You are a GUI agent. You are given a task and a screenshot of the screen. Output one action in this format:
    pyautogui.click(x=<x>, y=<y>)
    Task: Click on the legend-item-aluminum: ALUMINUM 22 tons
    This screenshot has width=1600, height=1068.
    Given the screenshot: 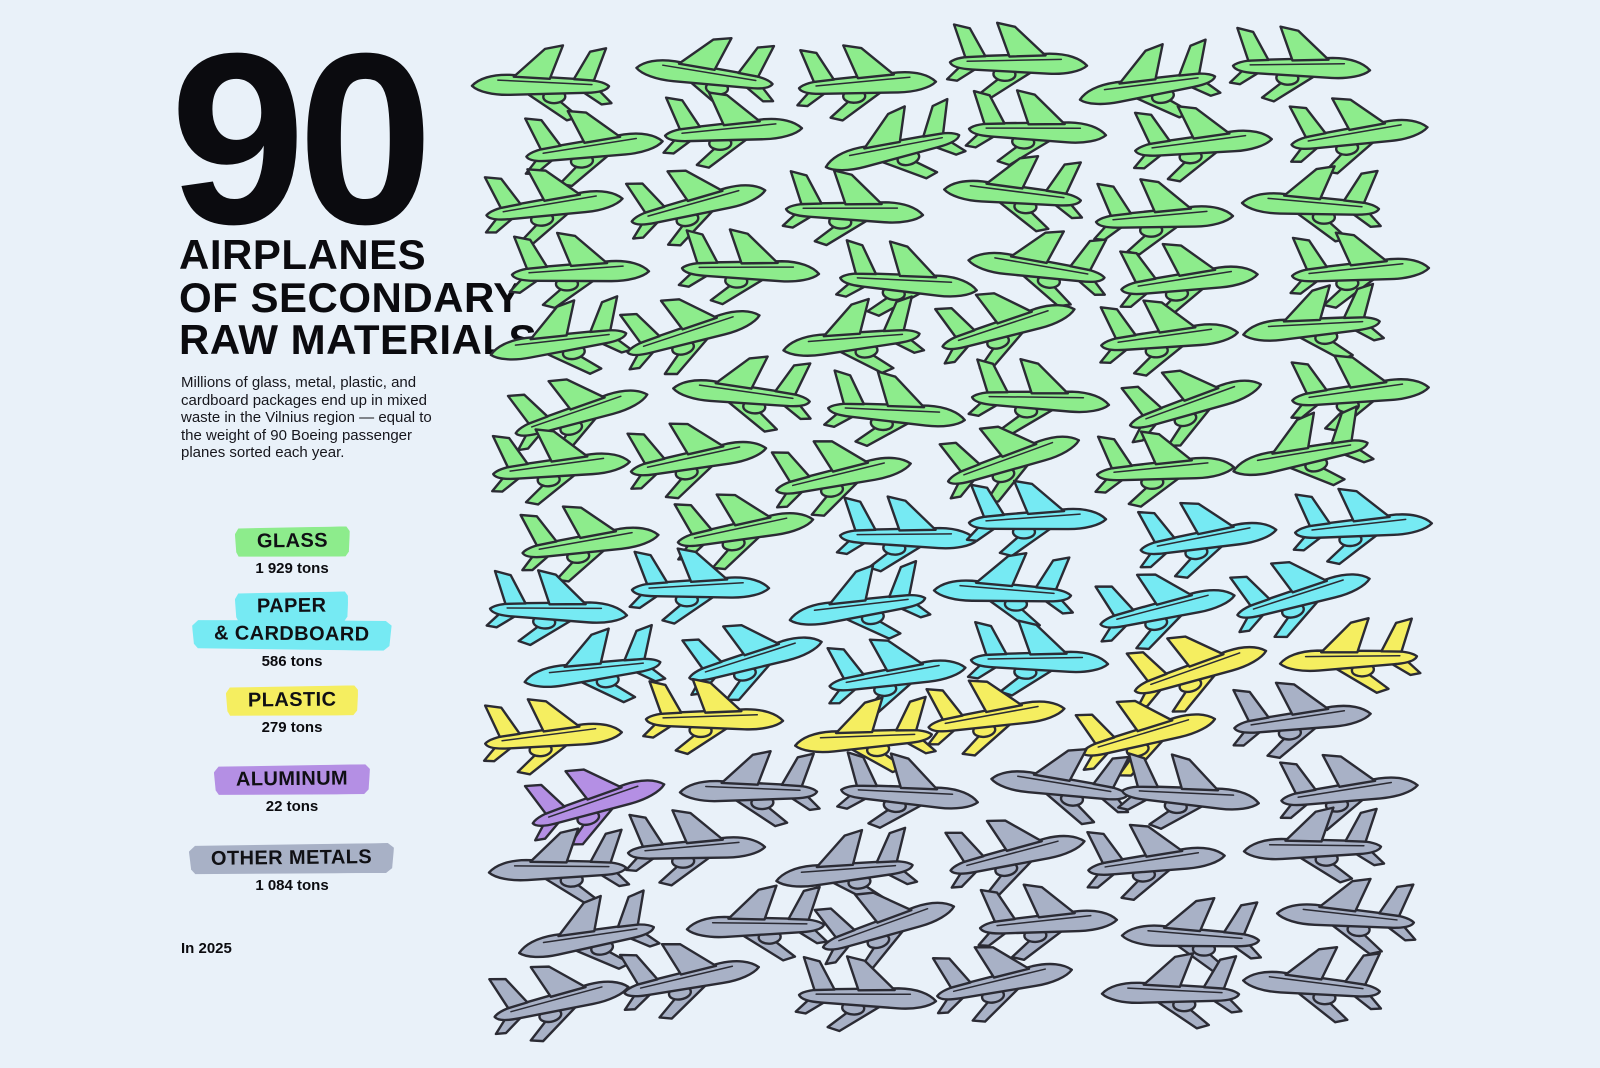 What is the action you would take?
    pyautogui.click(x=292, y=790)
    